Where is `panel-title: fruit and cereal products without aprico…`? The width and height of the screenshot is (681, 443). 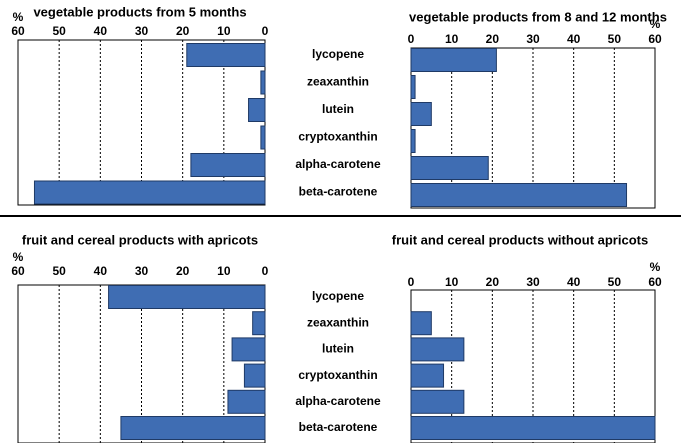
panel-title: fruit and cereal products without aprico… is located at coordinates (520, 239).